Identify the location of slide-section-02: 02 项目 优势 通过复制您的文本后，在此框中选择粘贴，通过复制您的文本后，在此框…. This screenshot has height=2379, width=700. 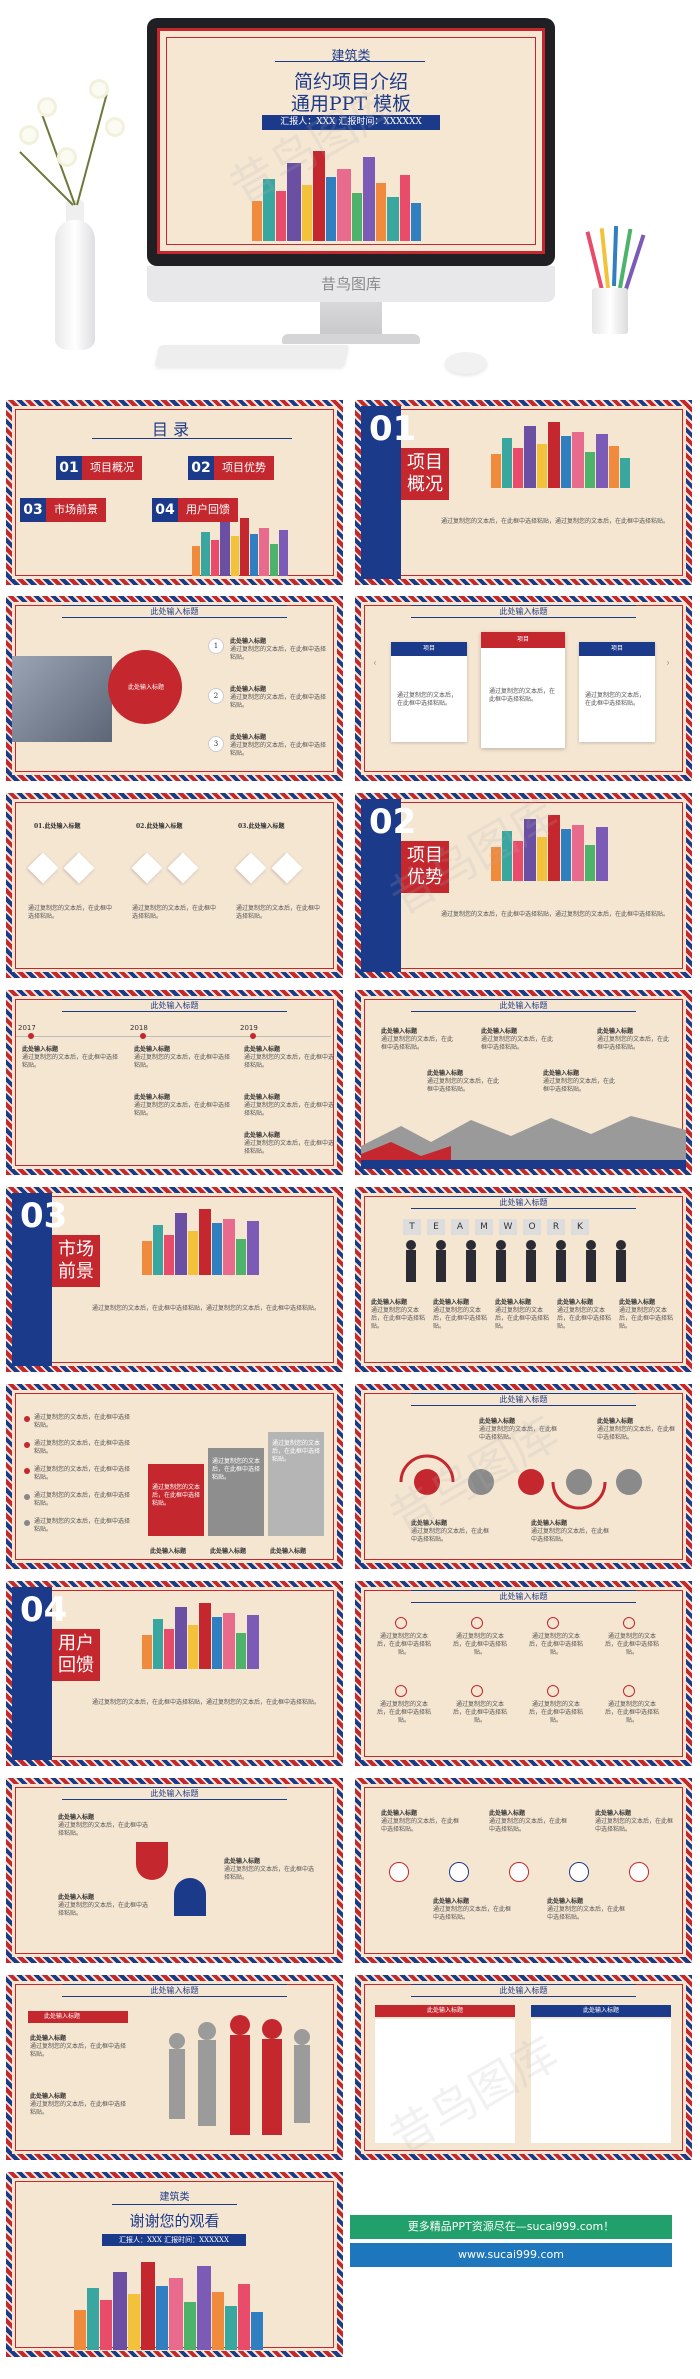
(523, 885).